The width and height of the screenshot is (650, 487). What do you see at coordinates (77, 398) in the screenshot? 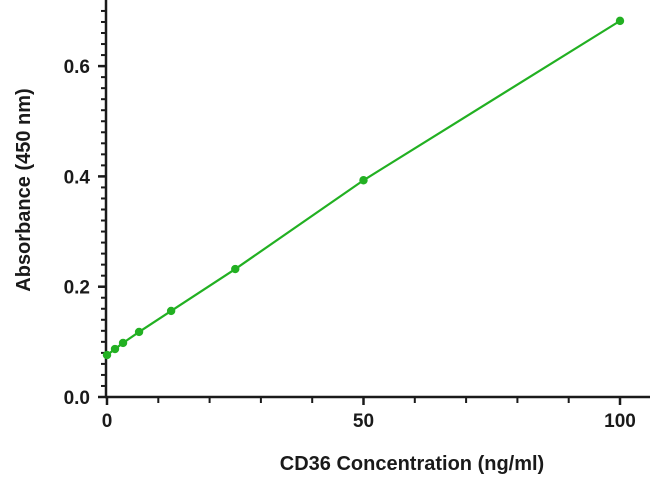
I see `y-tick-label: 0.0` at bounding box center [77, 398].